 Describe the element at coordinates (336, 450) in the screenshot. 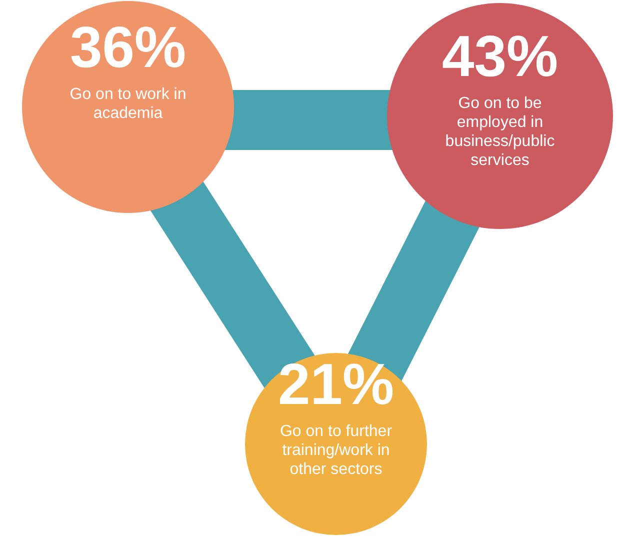

I see `category-label: Go on to further training/work in other sectors` at that location.